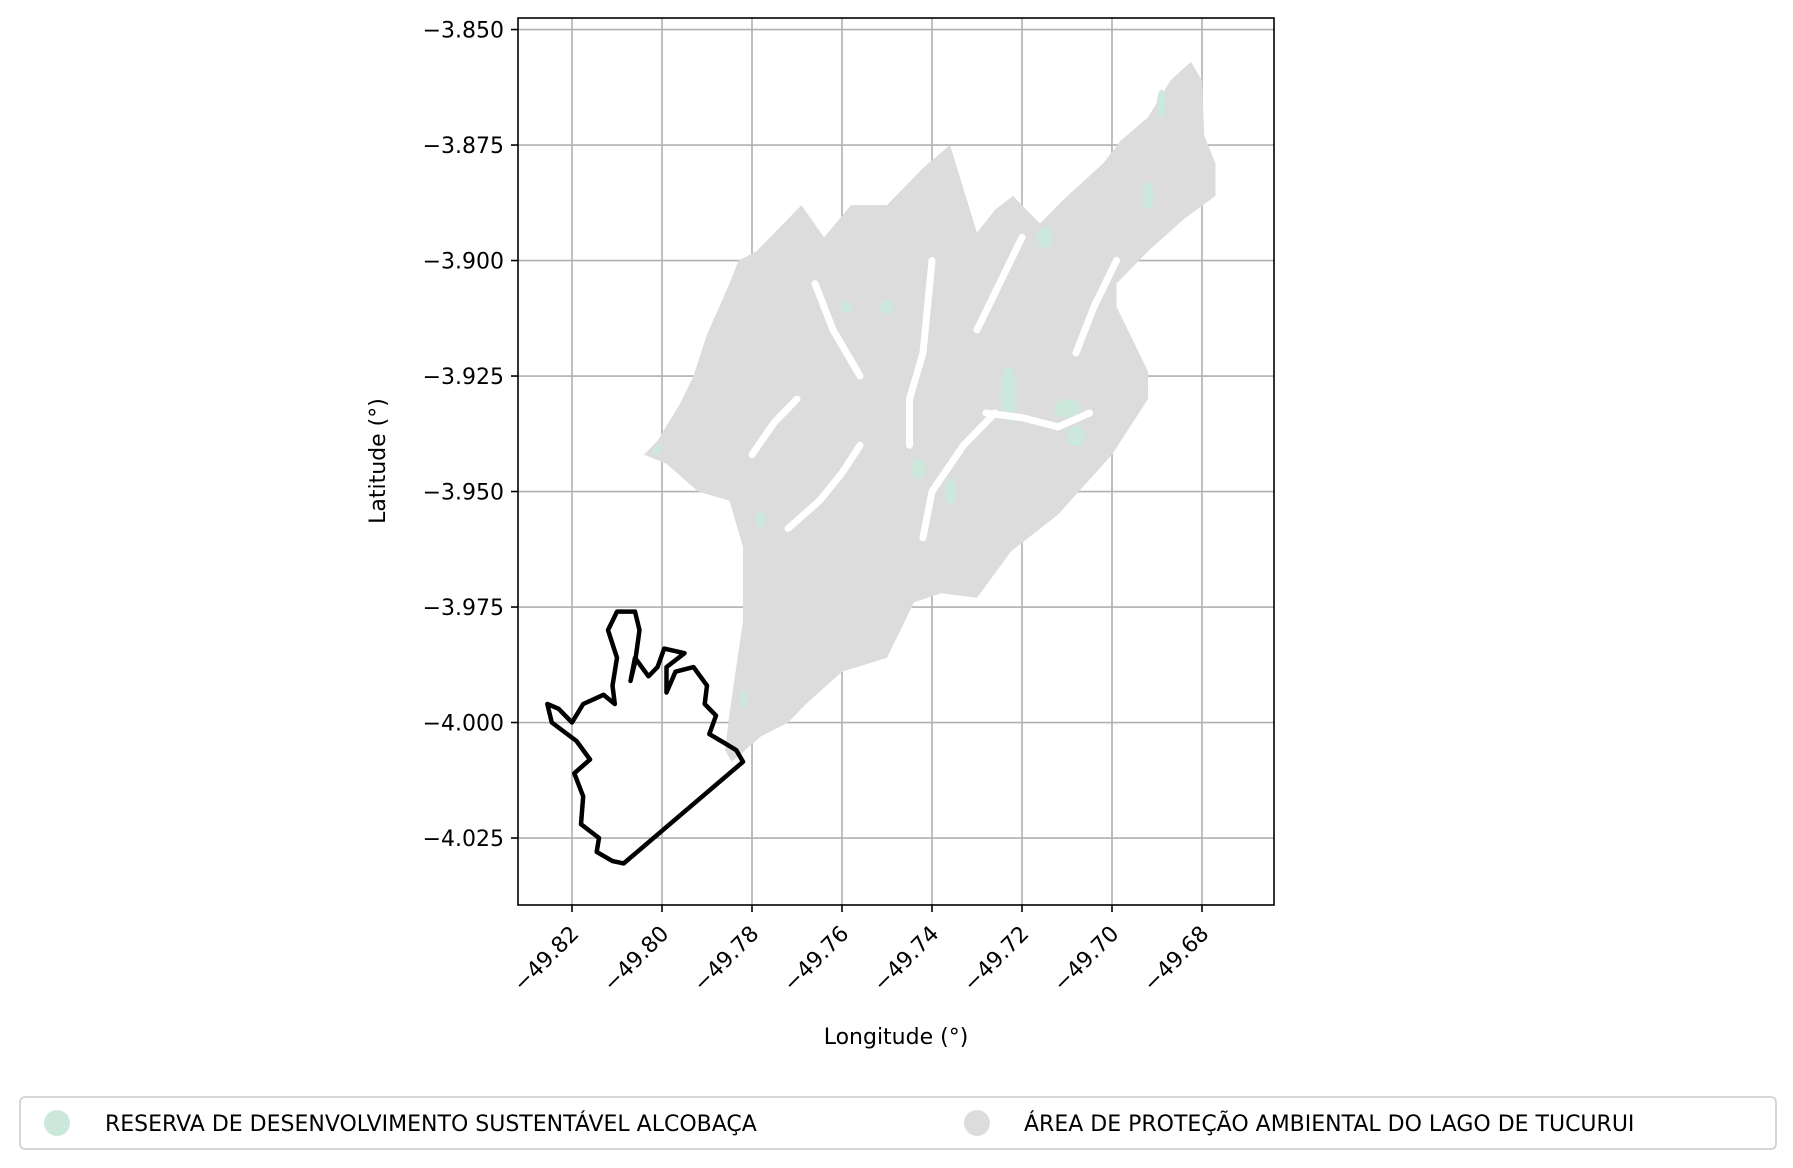 The height and width of the screenshot is (1168, 1793). Describe the element at coordinates (463, 839) in the screenshot. I see `y-tick-label: −4.025` at that location.